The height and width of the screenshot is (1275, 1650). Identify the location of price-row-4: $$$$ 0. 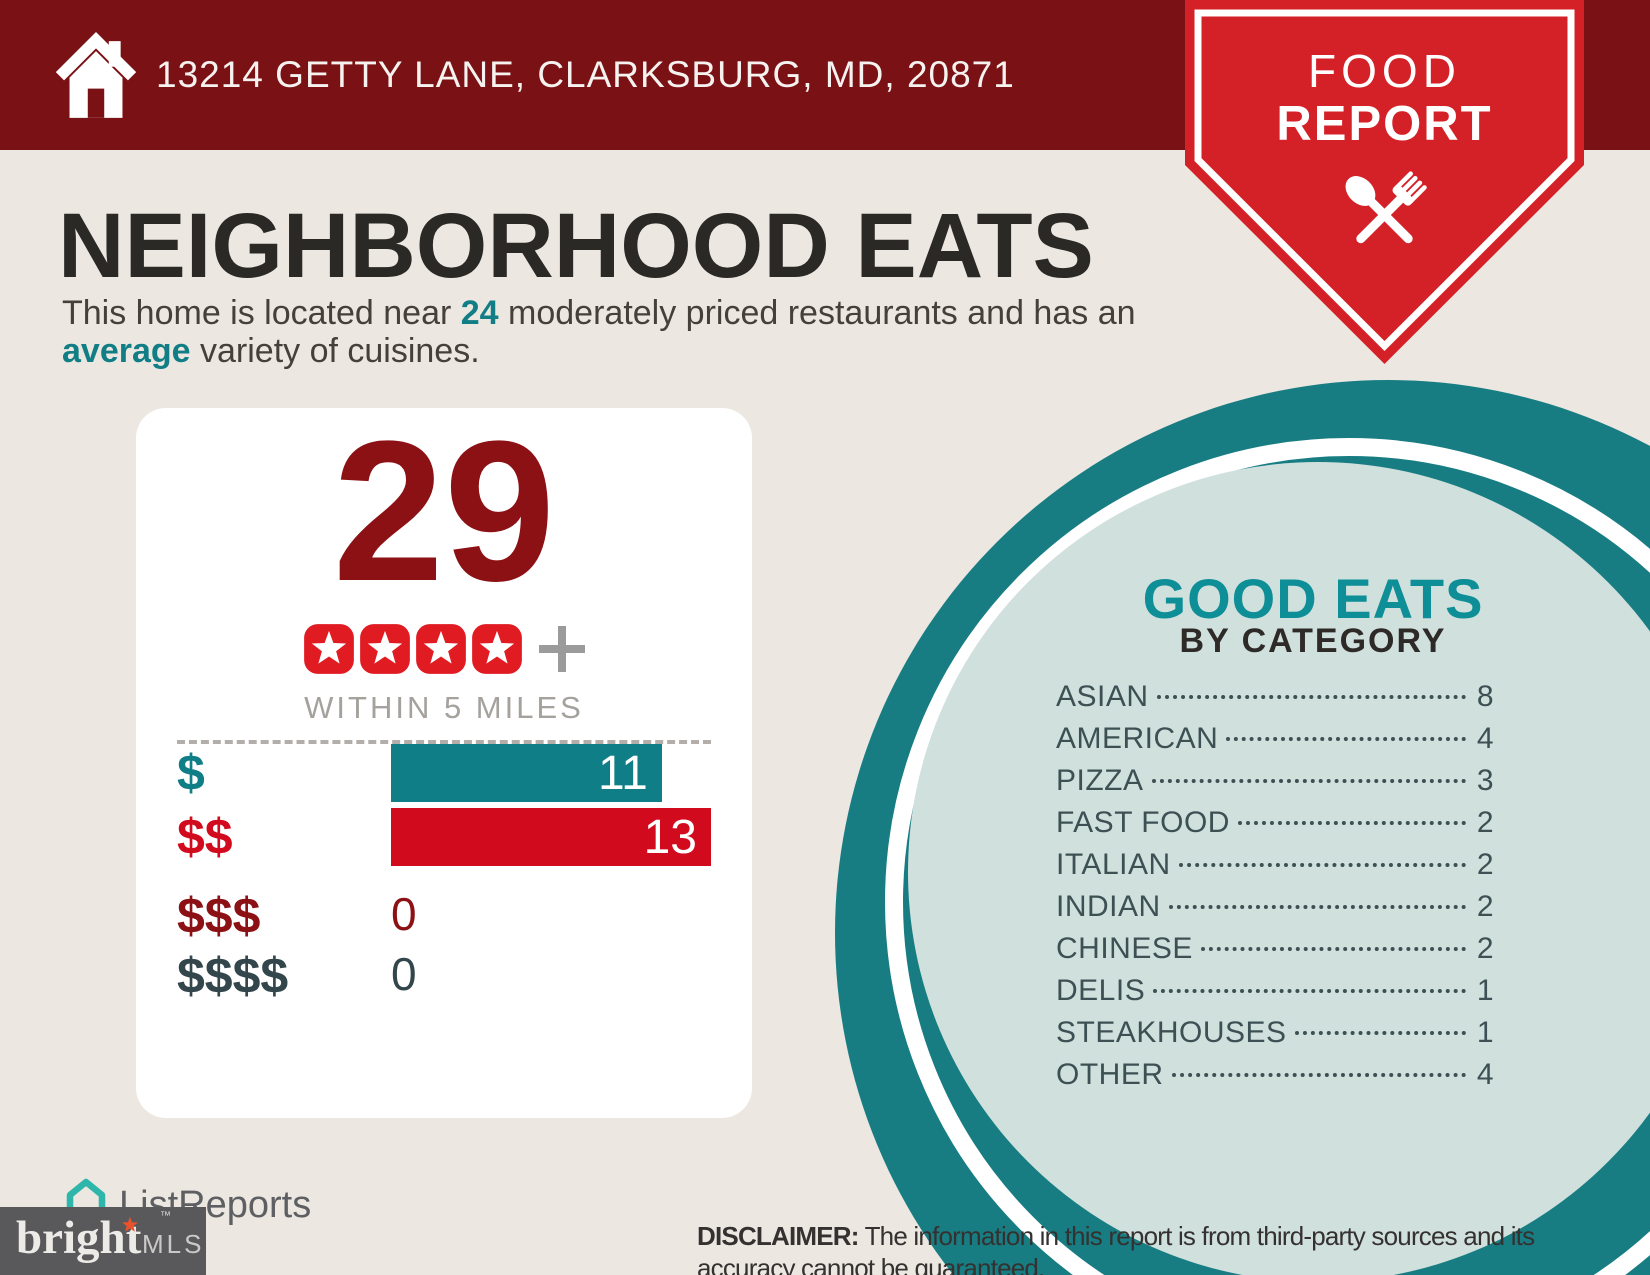
(444, 976).